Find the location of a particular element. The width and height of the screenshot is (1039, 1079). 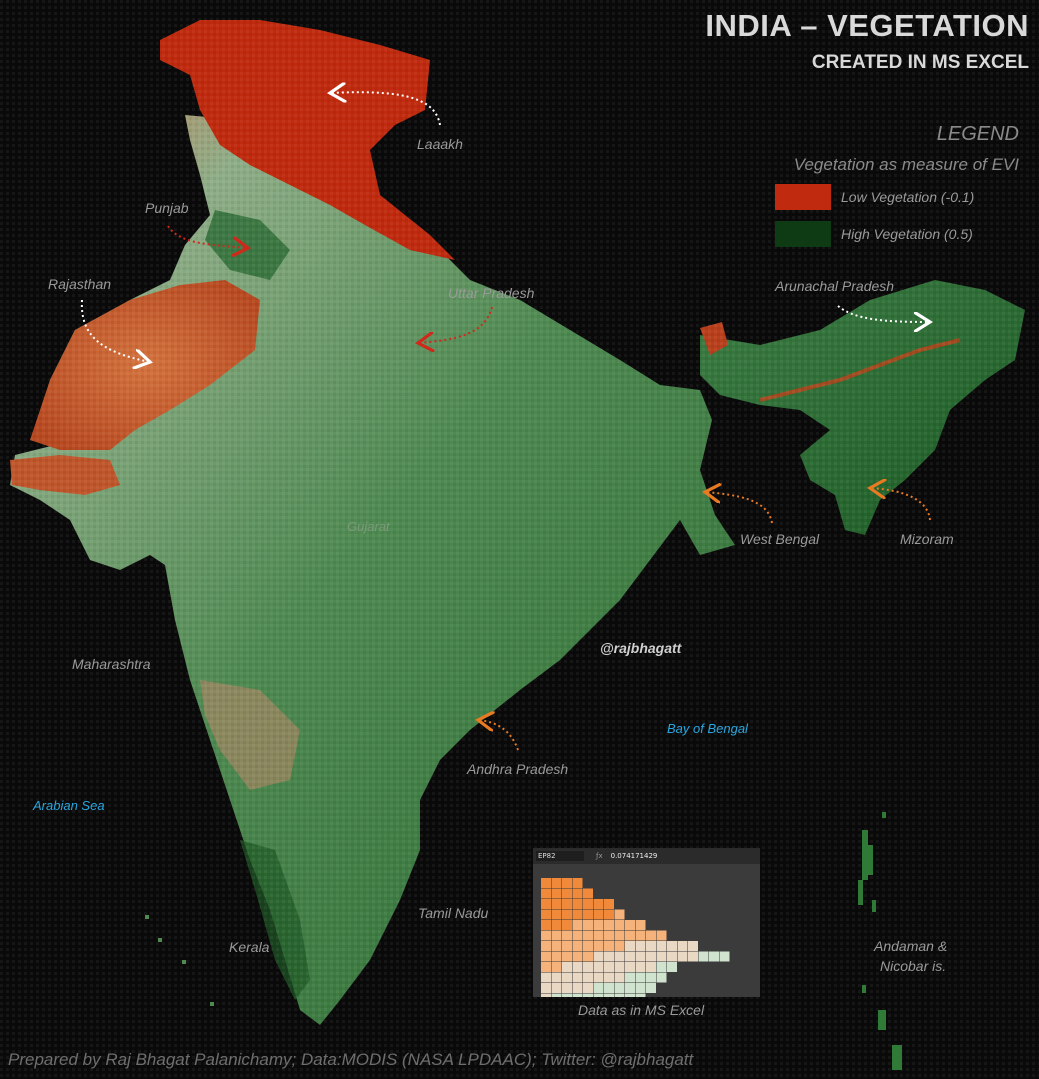

twitter-handle: @rajbhagatt is located at coordinates (641, 648).